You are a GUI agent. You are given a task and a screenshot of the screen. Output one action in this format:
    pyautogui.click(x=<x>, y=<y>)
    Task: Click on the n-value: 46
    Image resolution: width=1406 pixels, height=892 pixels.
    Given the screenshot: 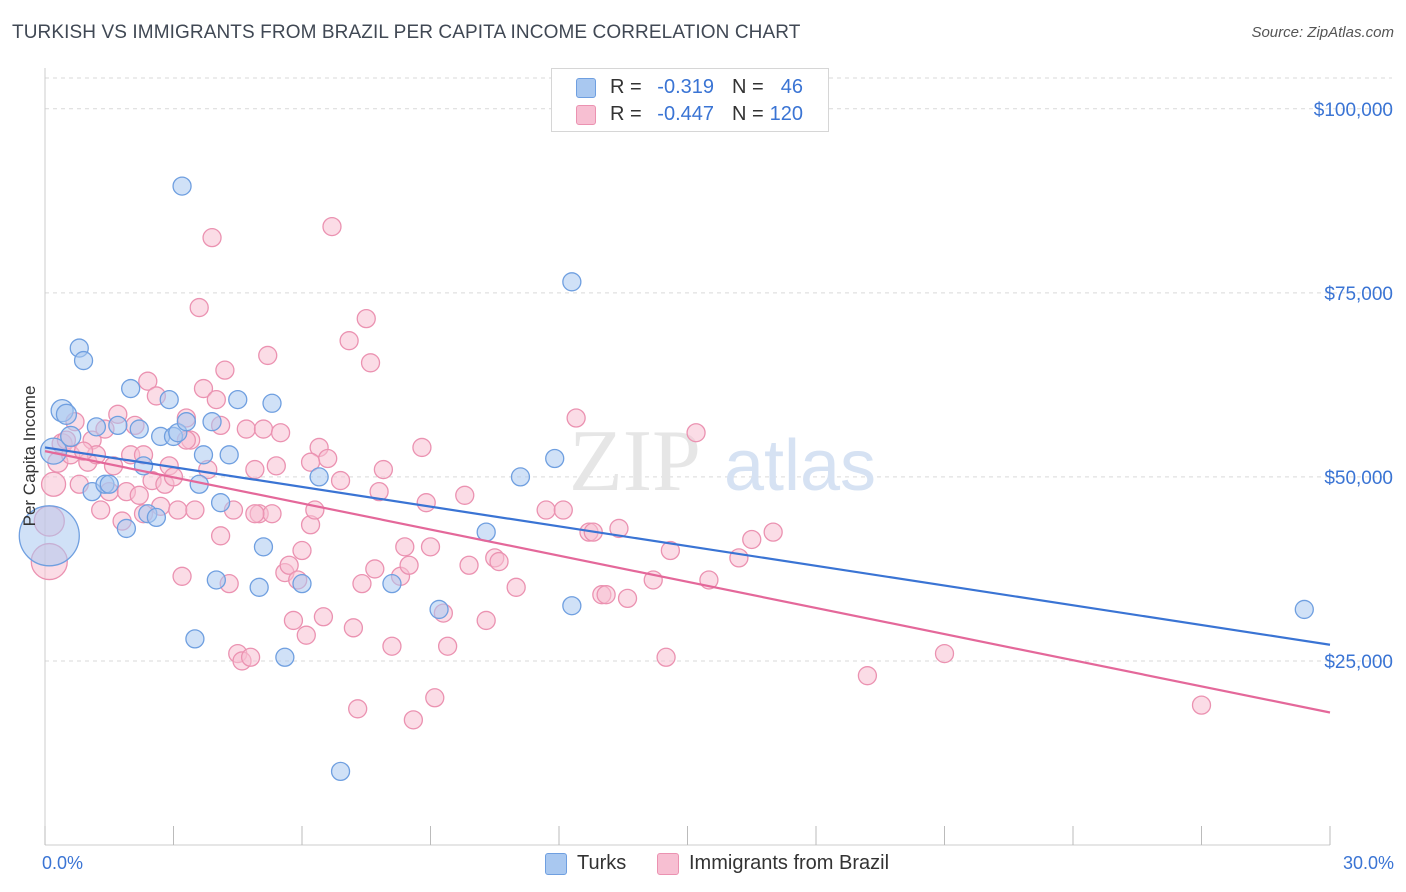 What is the action you would take?
    pyautogui.click(x=791, y=87)
    